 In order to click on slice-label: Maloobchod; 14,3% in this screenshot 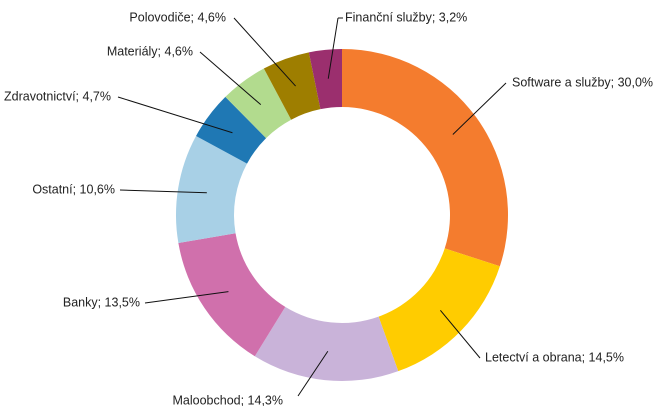, I will do `click(228, 399)`.